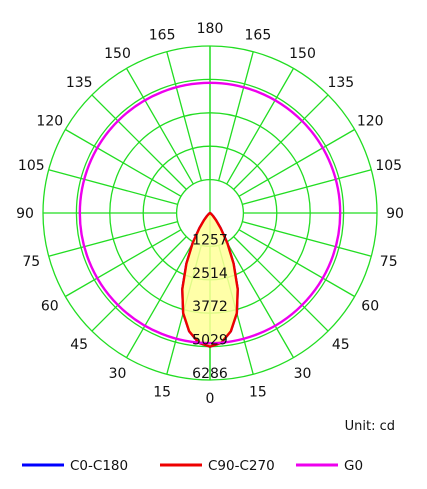  What do you see at coordinates (303, 374) in the screenshot?
I see `angle-label-30-right: 30` at bounding box center [303, 374].